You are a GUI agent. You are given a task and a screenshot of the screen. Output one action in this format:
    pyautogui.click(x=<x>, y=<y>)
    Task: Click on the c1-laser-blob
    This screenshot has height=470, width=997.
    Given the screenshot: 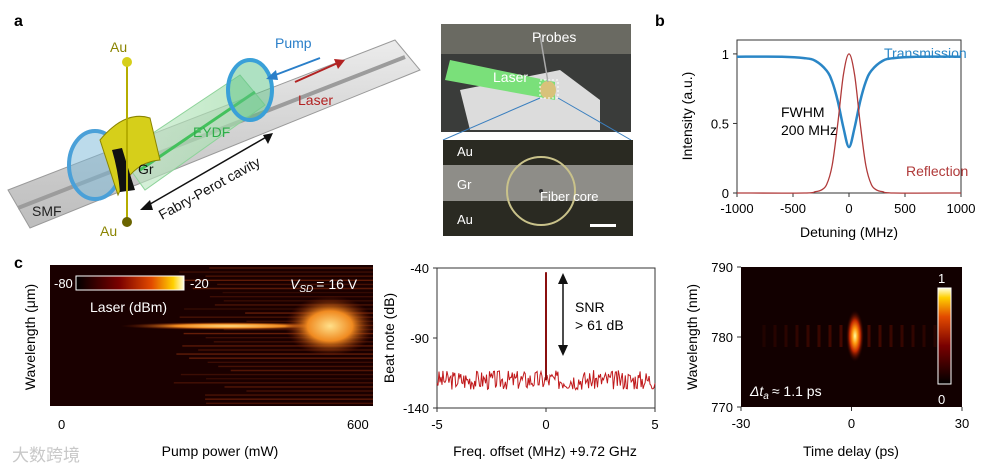 What is the action you would take?
    pyautogui.click(x=330, y=326)
    